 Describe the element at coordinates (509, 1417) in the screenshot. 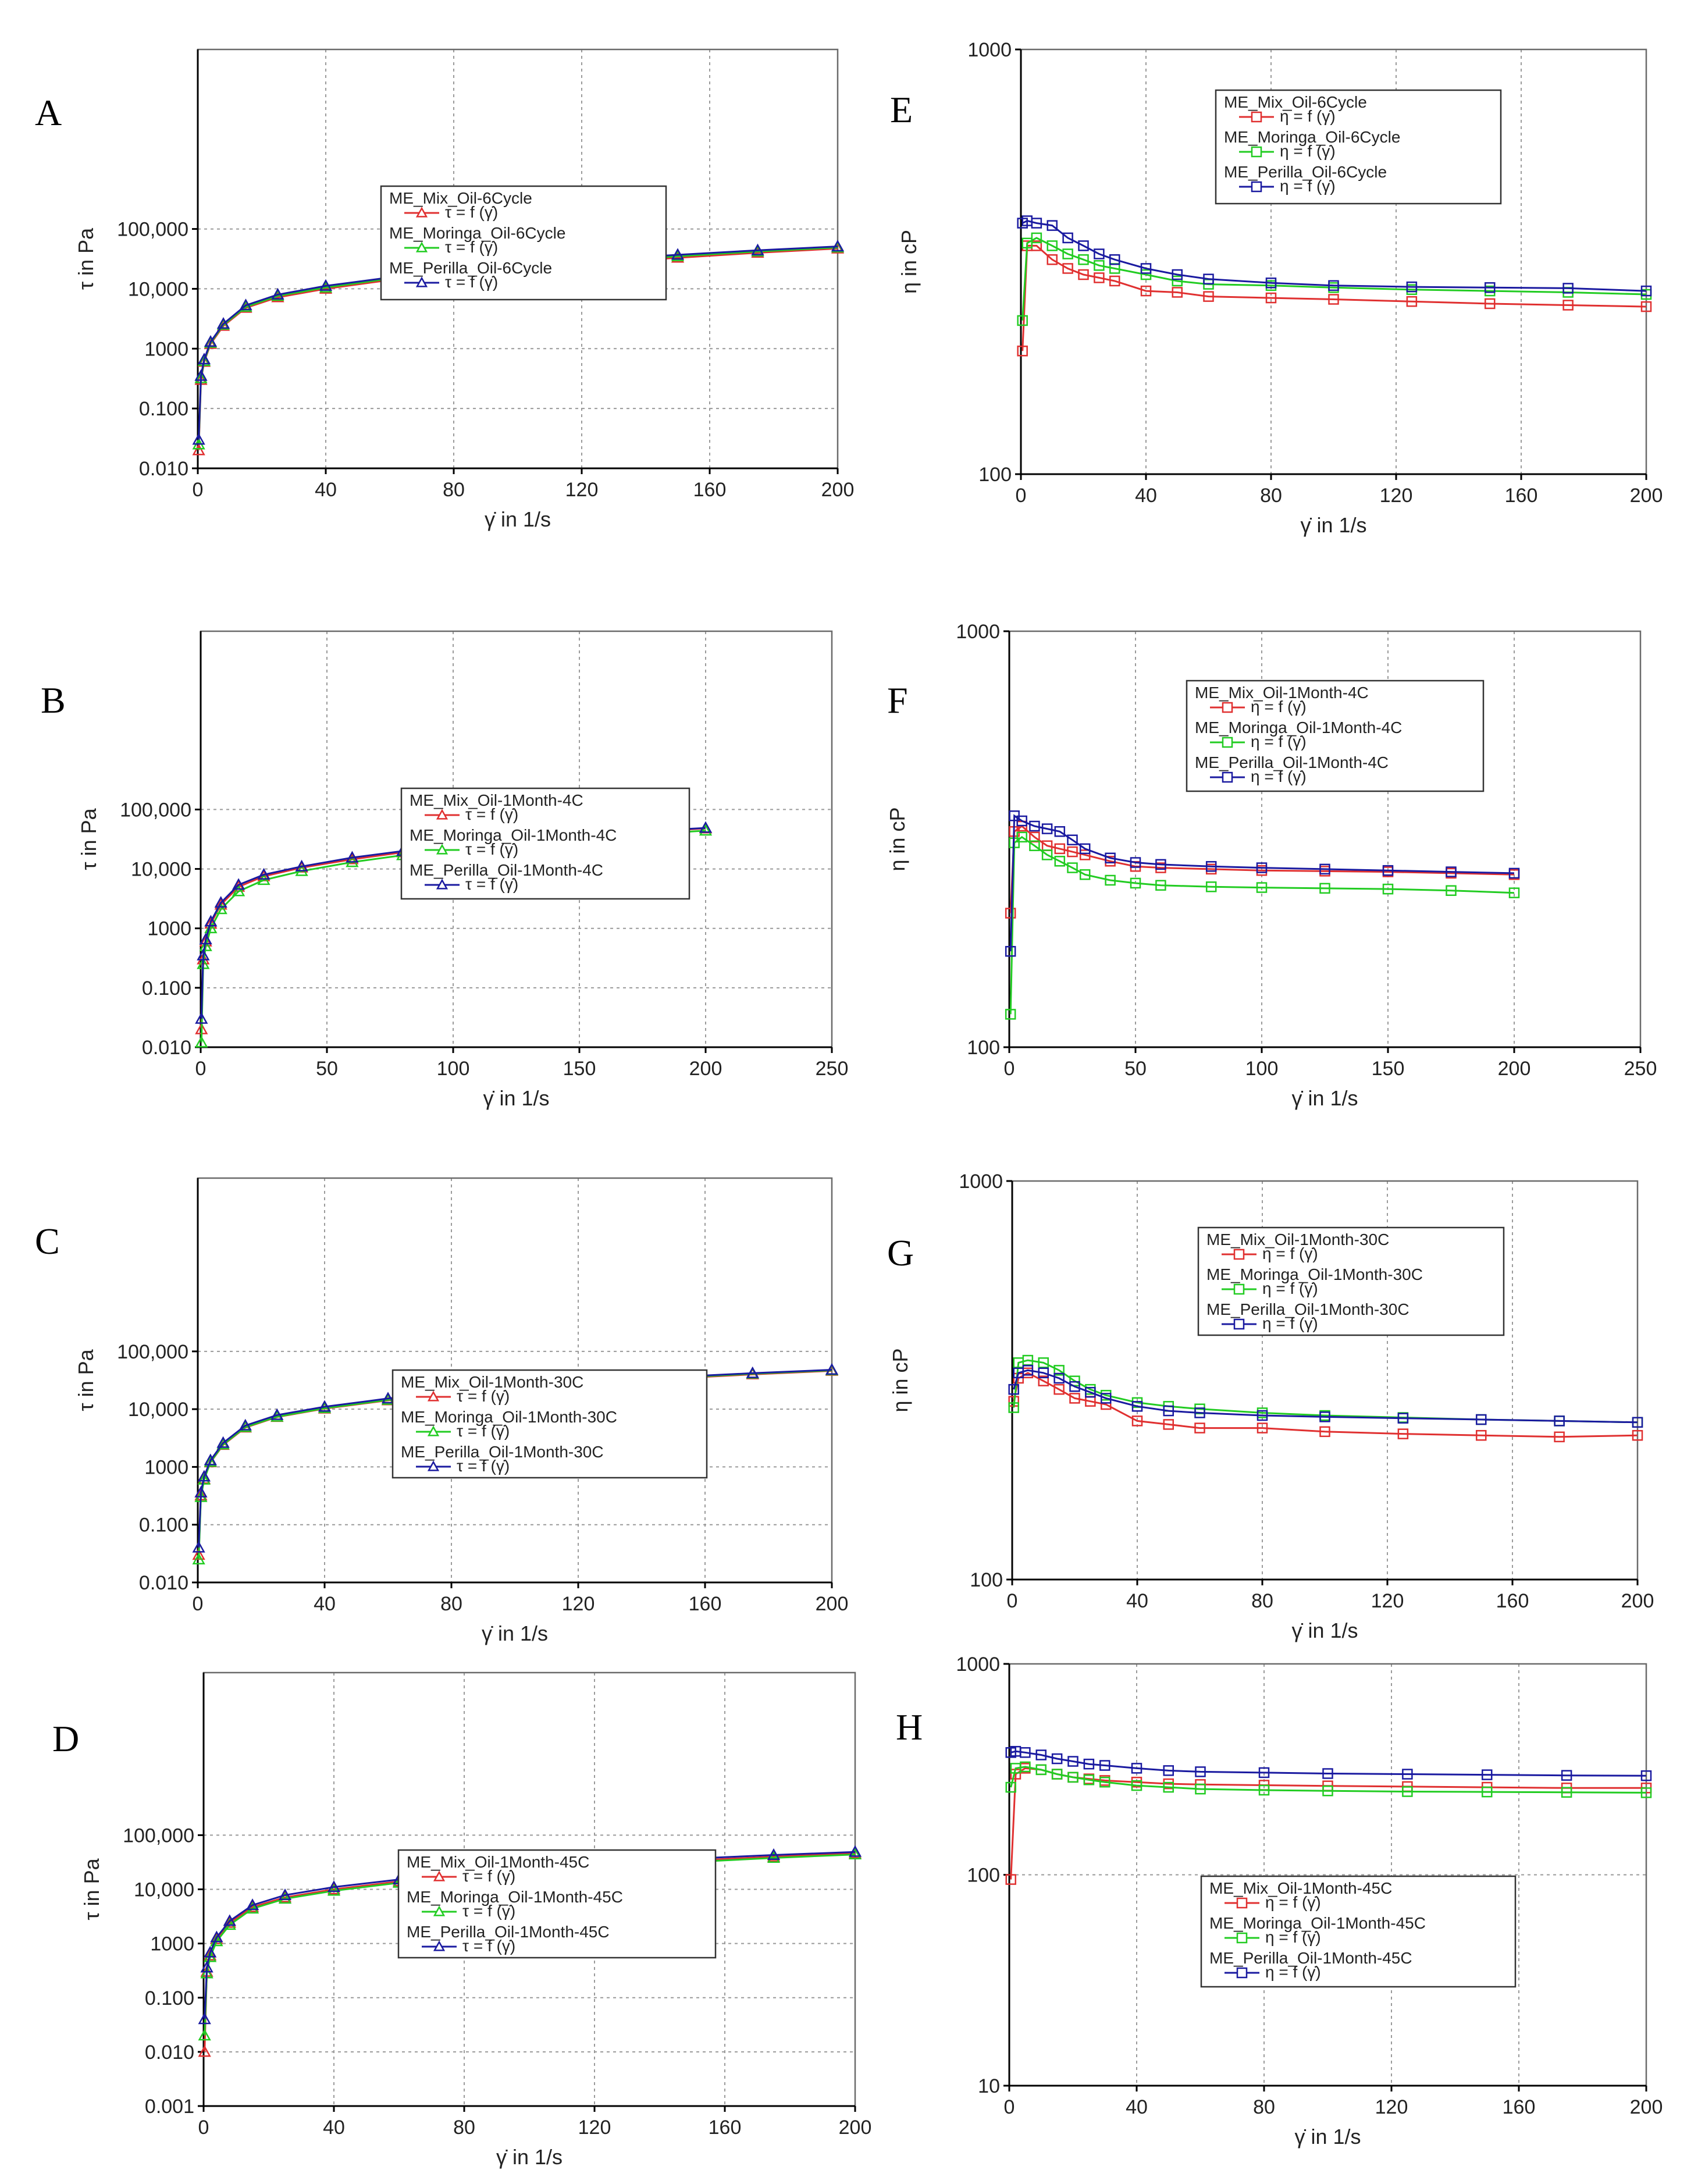

I see `legend-entry-name: ME_Moringa_Oil-1Month-30C` at that location.